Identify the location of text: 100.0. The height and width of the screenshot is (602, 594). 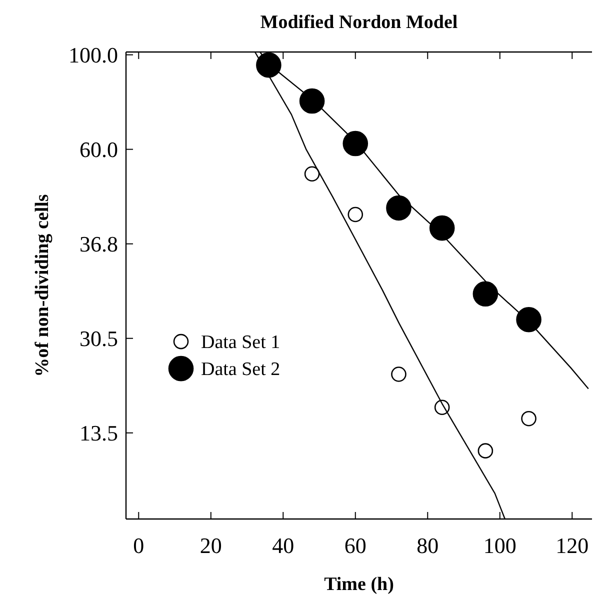
(93, 55).